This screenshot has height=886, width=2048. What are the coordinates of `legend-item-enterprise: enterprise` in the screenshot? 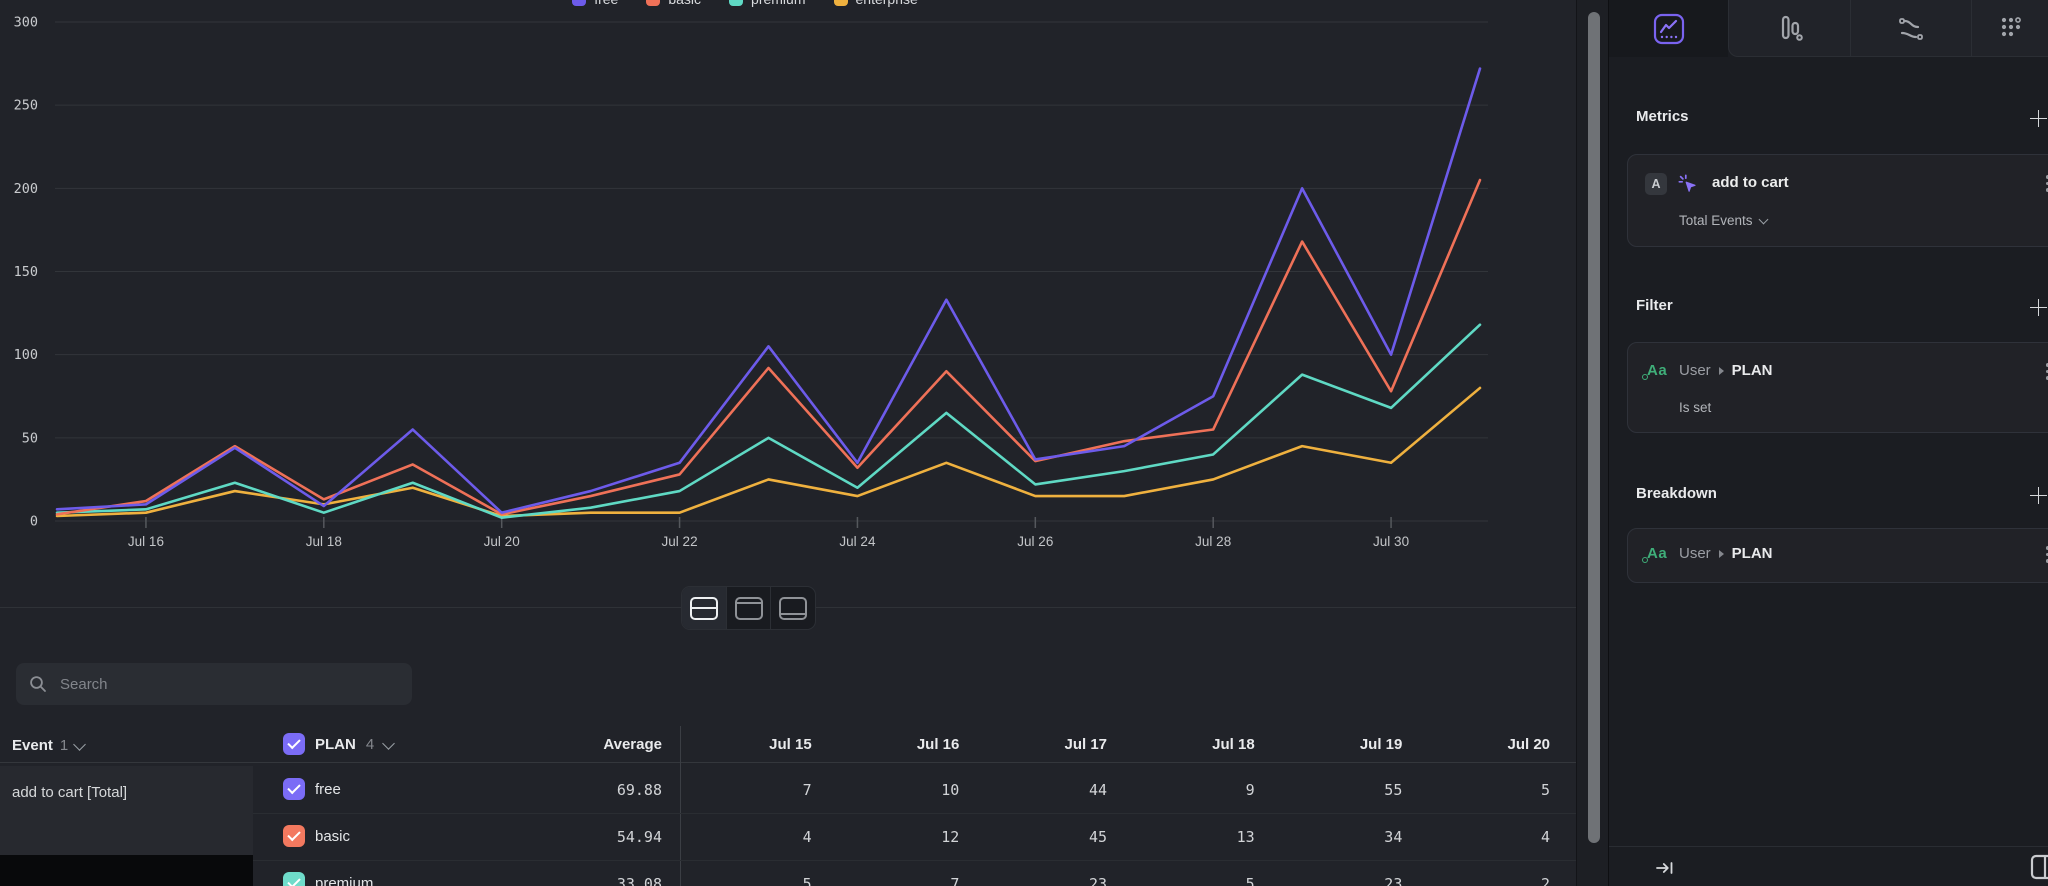 It's located at (875, 4).